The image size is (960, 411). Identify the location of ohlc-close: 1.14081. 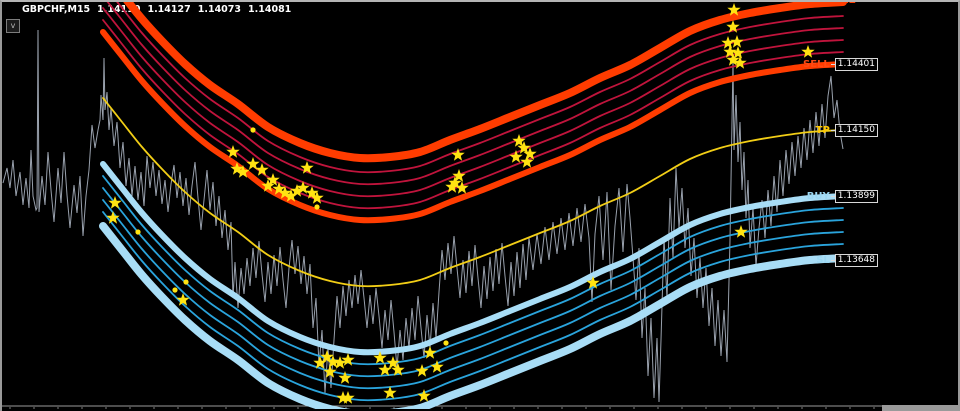
(270, 9).